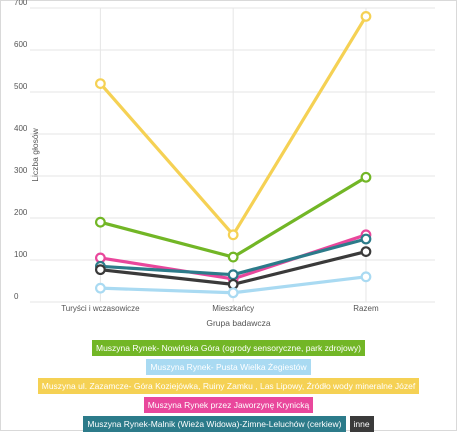 This screenshot has height=432, width=457. I want to click on legend-row: Muszyna Rynek przez Jaworzynę Krynicką, so click(228, 405).